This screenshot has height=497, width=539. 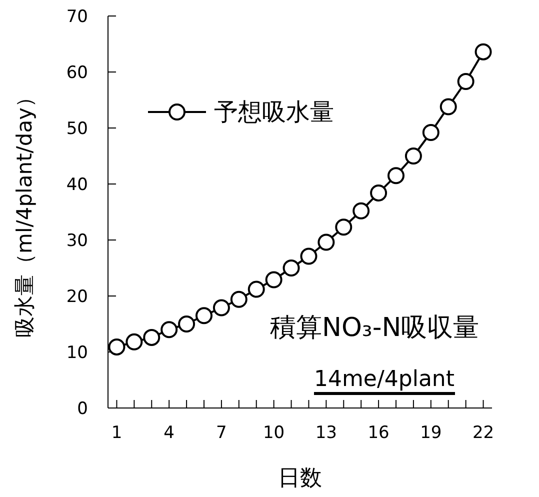 I want to click on y-tick-label: 50, so click(x=77, y=129).